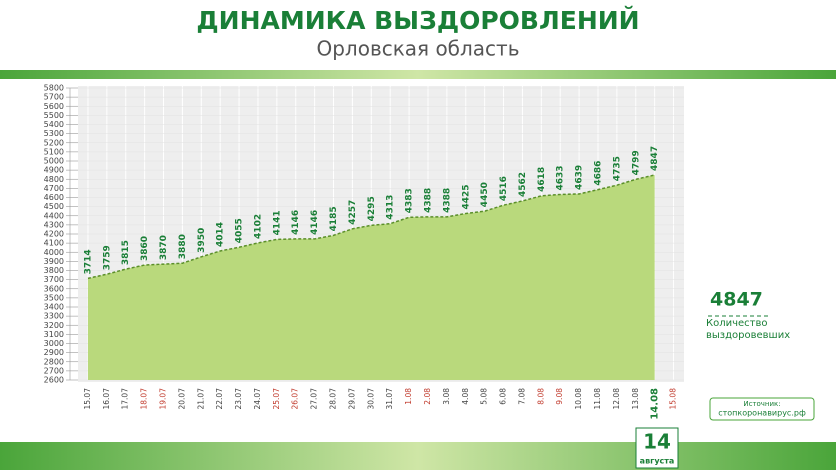  I want to click on y-tick-label: 3400, so click(54, 307).